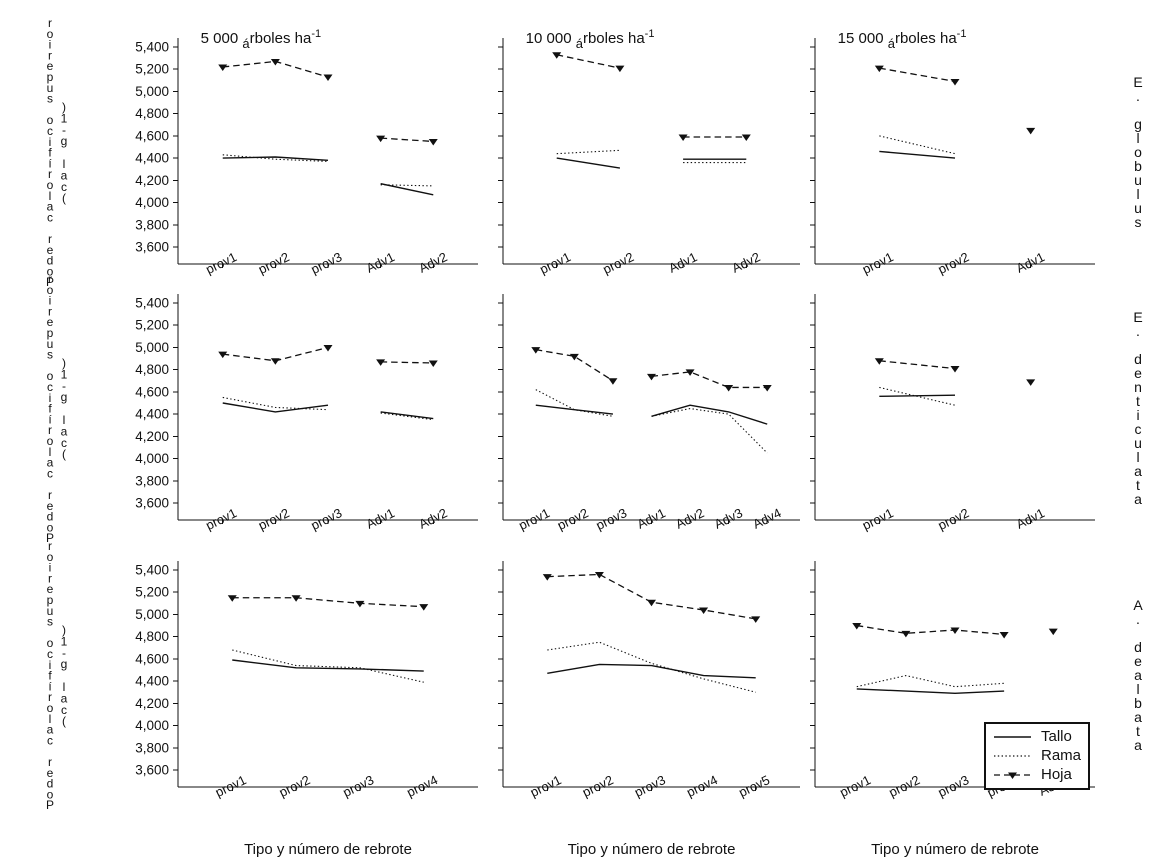  What do you see at coordinates (152, 725) in the screenshot?
I see `y-tick-label: 4,000` at bounding box center [152, 725].